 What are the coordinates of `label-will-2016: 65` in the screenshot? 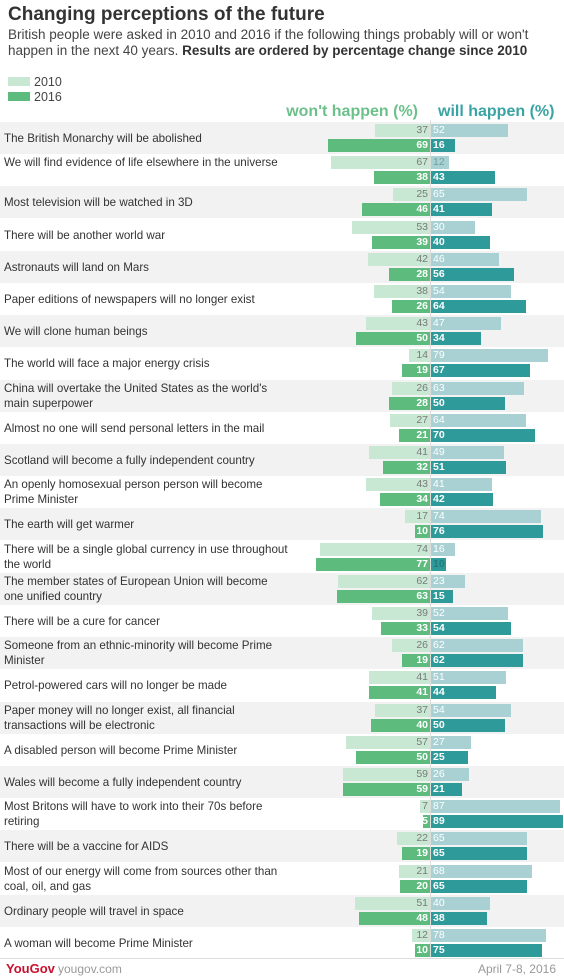 It's located at (439, 853).